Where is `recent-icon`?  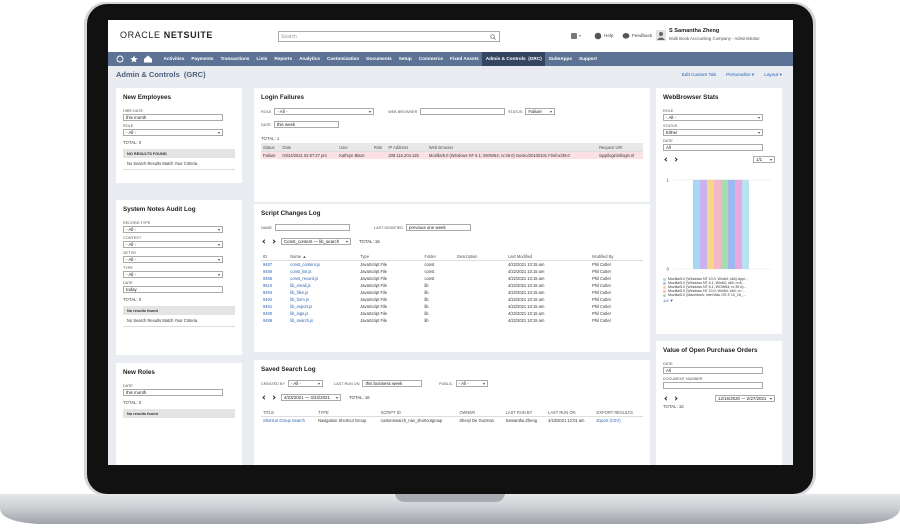 recent-icon is located at coordinates (576, 36).